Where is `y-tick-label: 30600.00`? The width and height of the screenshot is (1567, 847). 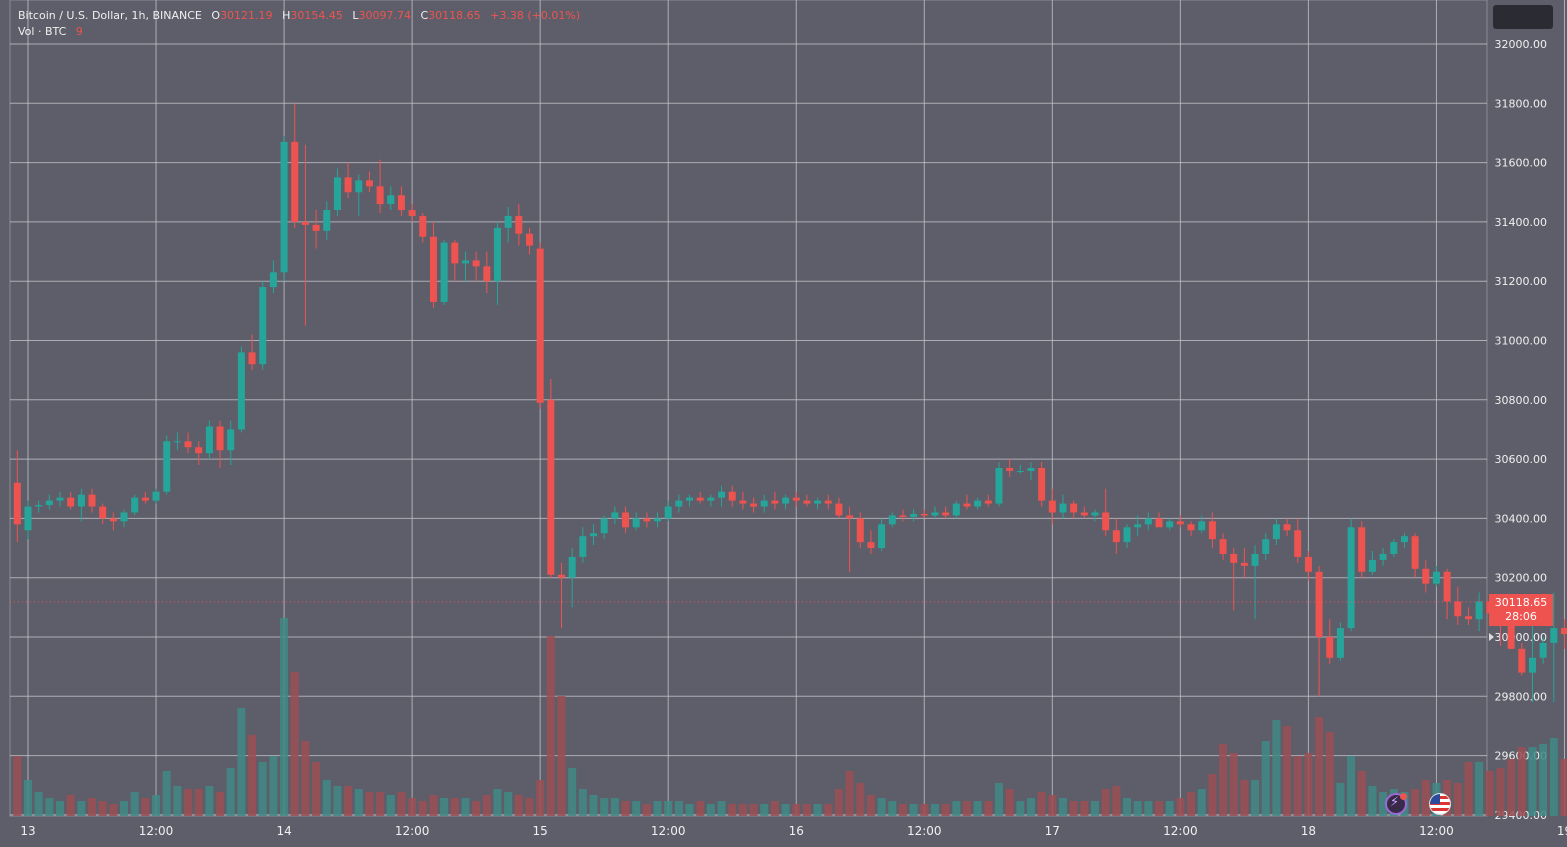
y-tick-label: 30600.00 is located at coordinates (1521, 459).